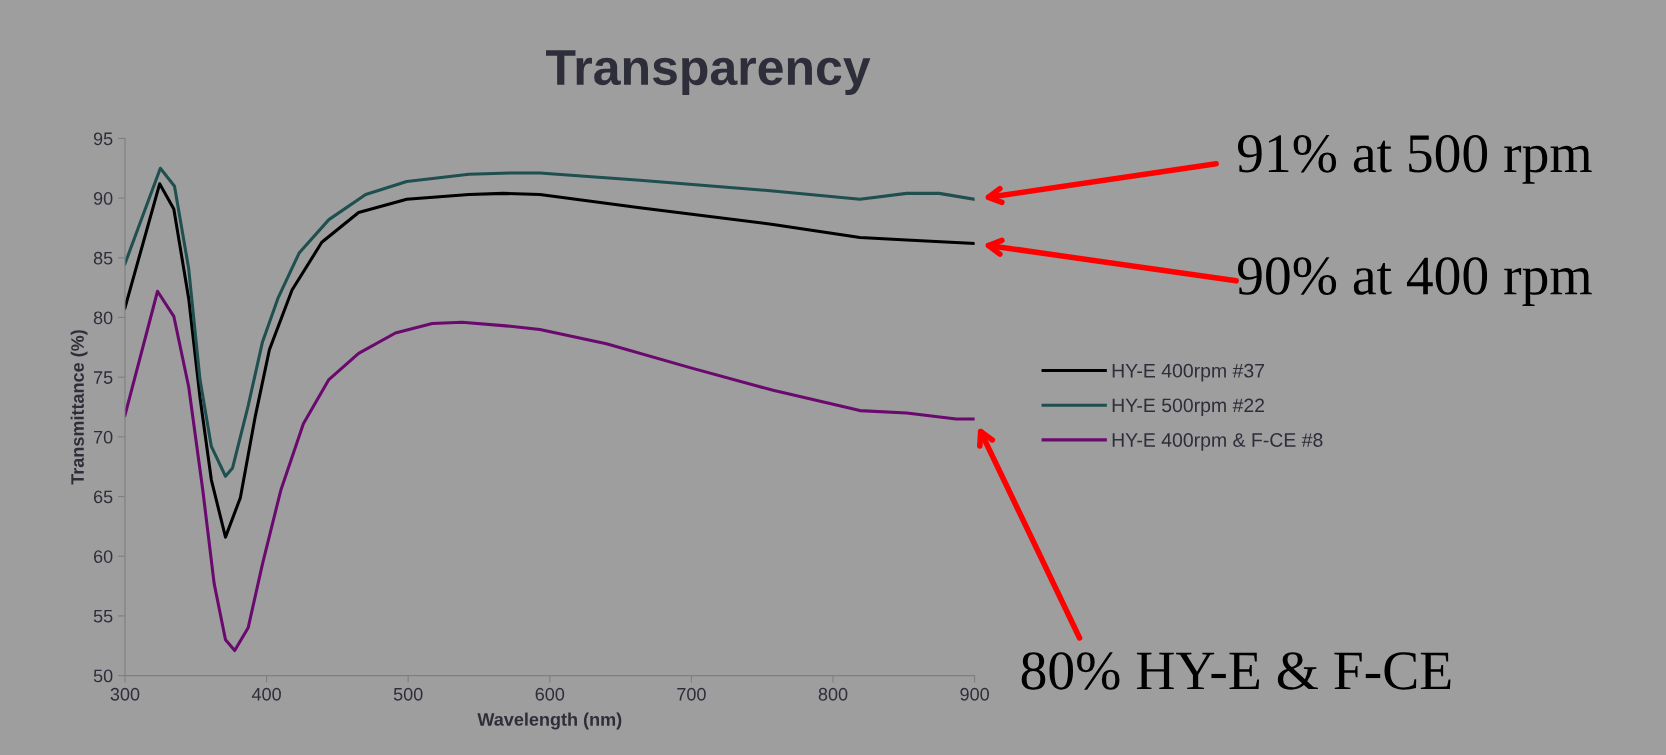 Image resolution: width=1666 pixels, height=755 pixels. I want to click on x-axis-title: Wavelength (nm), so click(549, 721).